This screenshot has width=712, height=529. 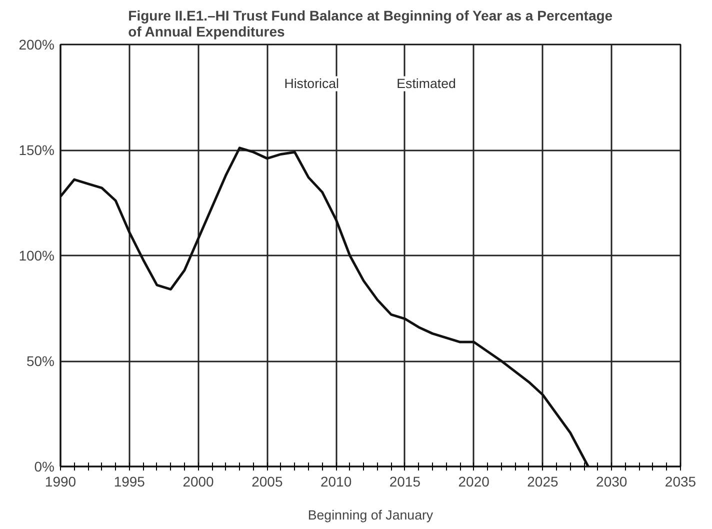 I want to click on x-tick-label: 2015, so click(x=405, y=482).